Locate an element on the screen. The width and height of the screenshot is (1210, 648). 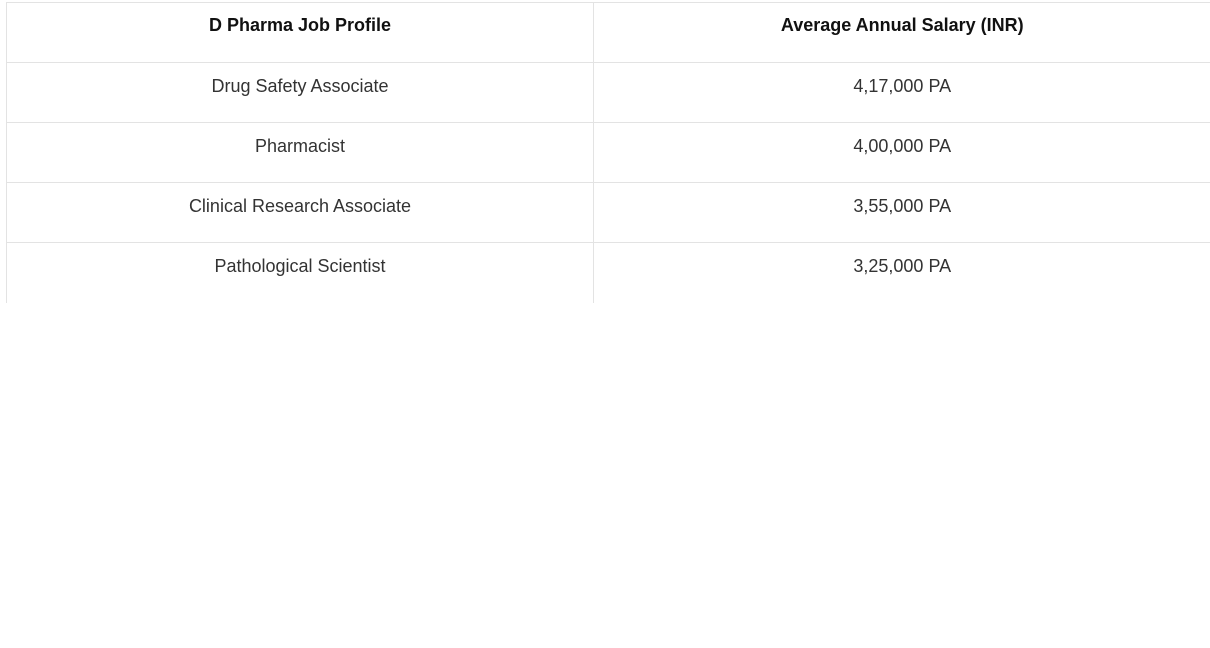
job-profile-cell: Pathological Scientist is located at coordinates (300, 272).